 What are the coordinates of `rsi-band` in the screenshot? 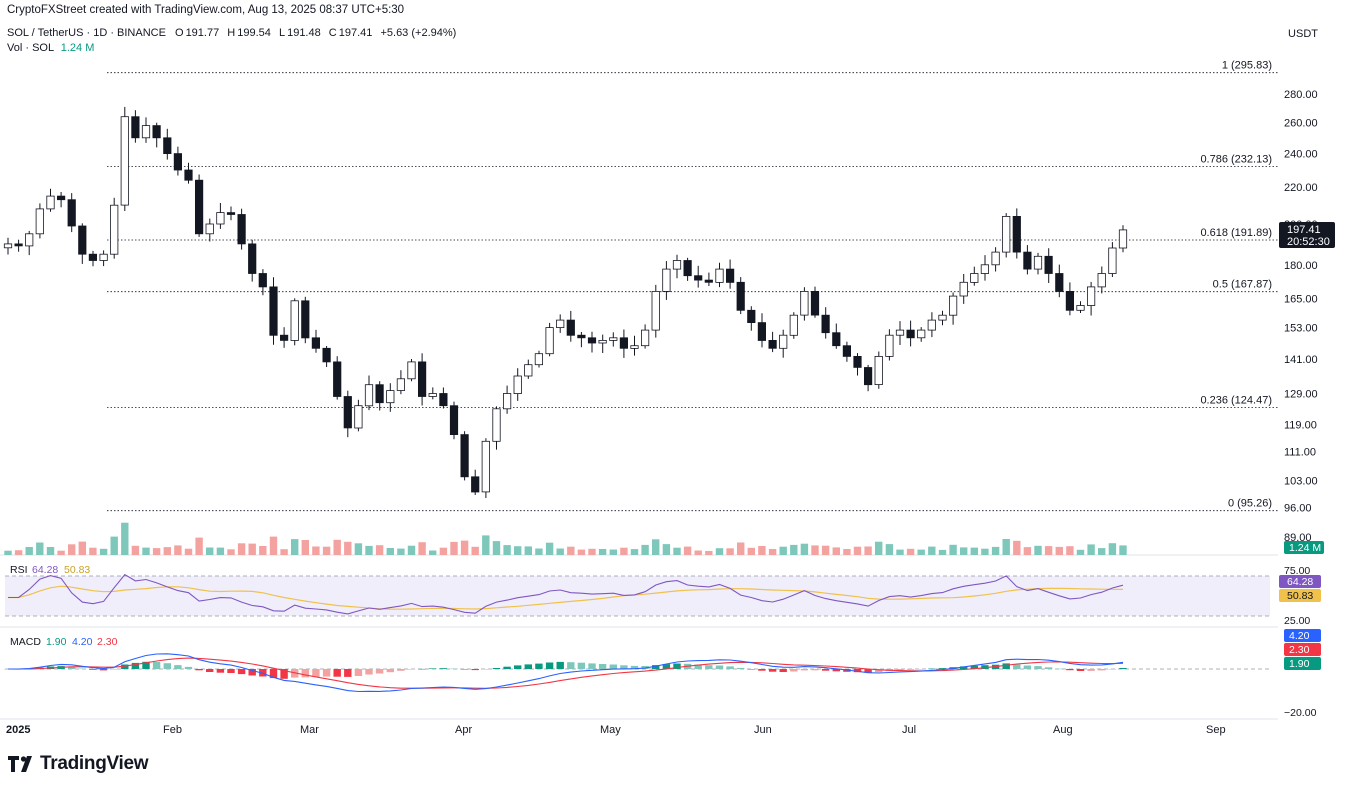 It's located at (637, 596).